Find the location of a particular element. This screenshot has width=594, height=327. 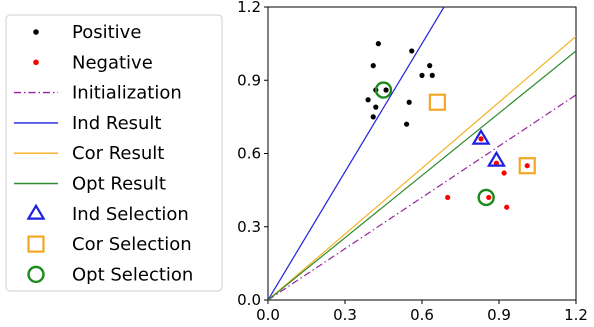

legend-label: Initialization is located at coordinates (127, 93).